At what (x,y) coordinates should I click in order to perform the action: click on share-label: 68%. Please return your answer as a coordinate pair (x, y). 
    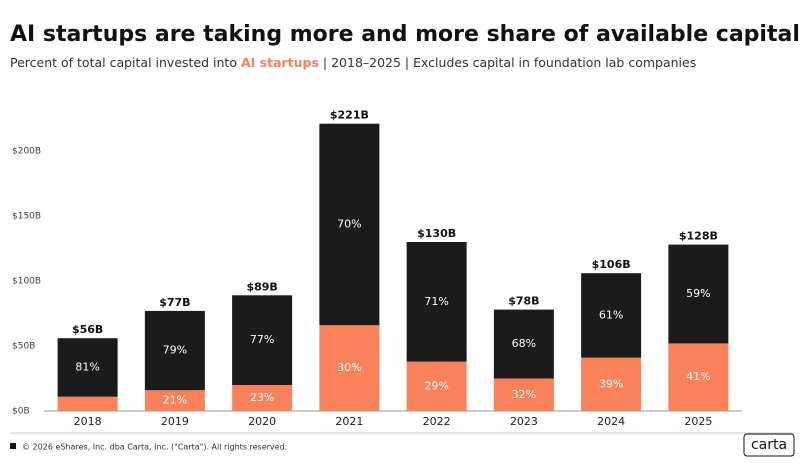
    Looking at the image, I should click on (524, 343).